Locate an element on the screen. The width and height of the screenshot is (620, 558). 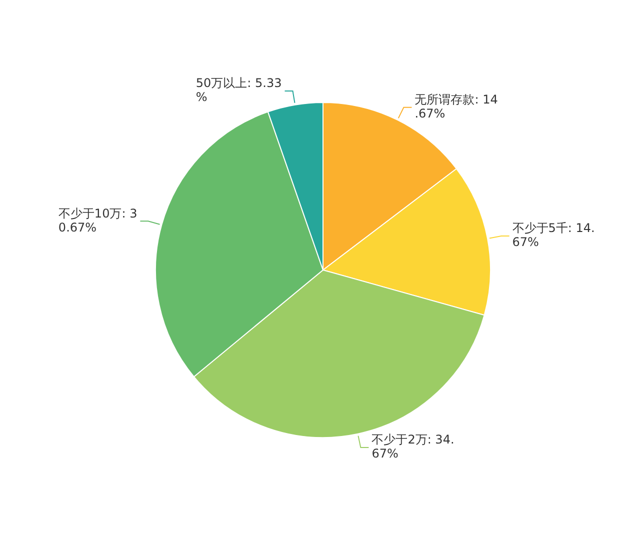
slice-label: 无所谓存款: 14.67% is located at coordinates (456, 106).